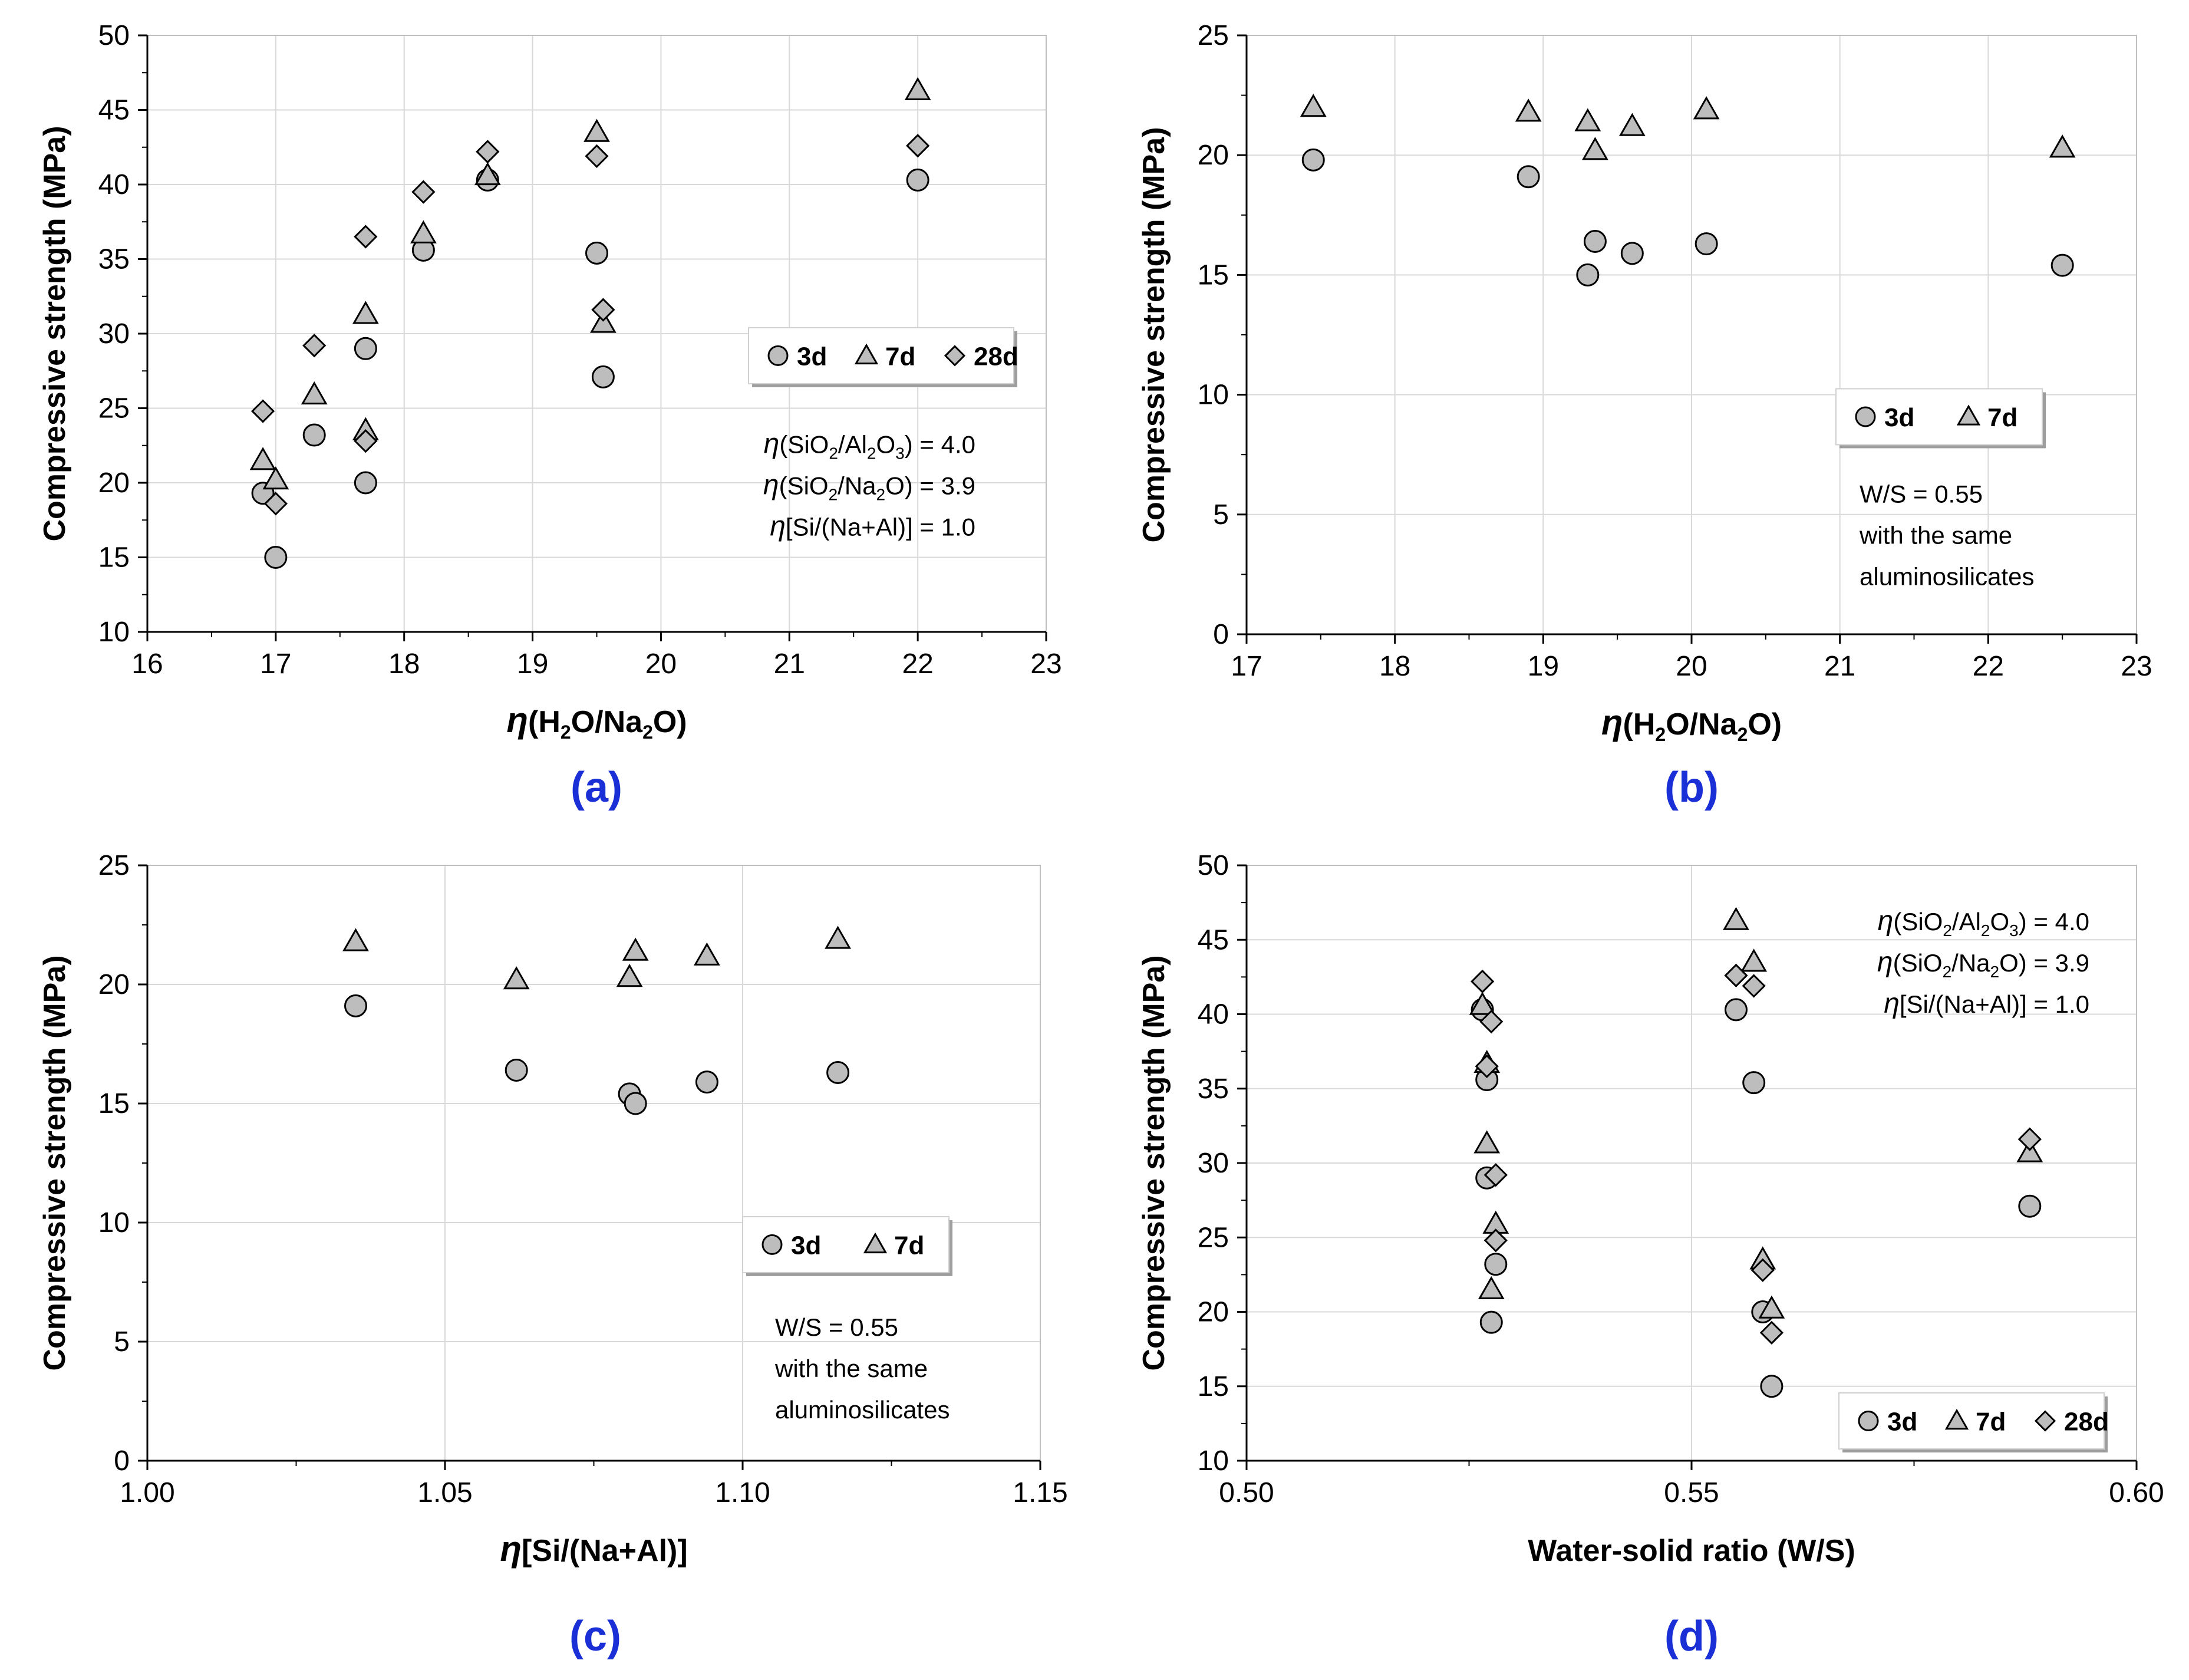 Image resolution: width=2189 pixels, height=1680 pixels. Describe the element at coordinates (593, 1549) in the screenshot. I see `x-axis-label: η[Si/(Na+Al)]` at that location.